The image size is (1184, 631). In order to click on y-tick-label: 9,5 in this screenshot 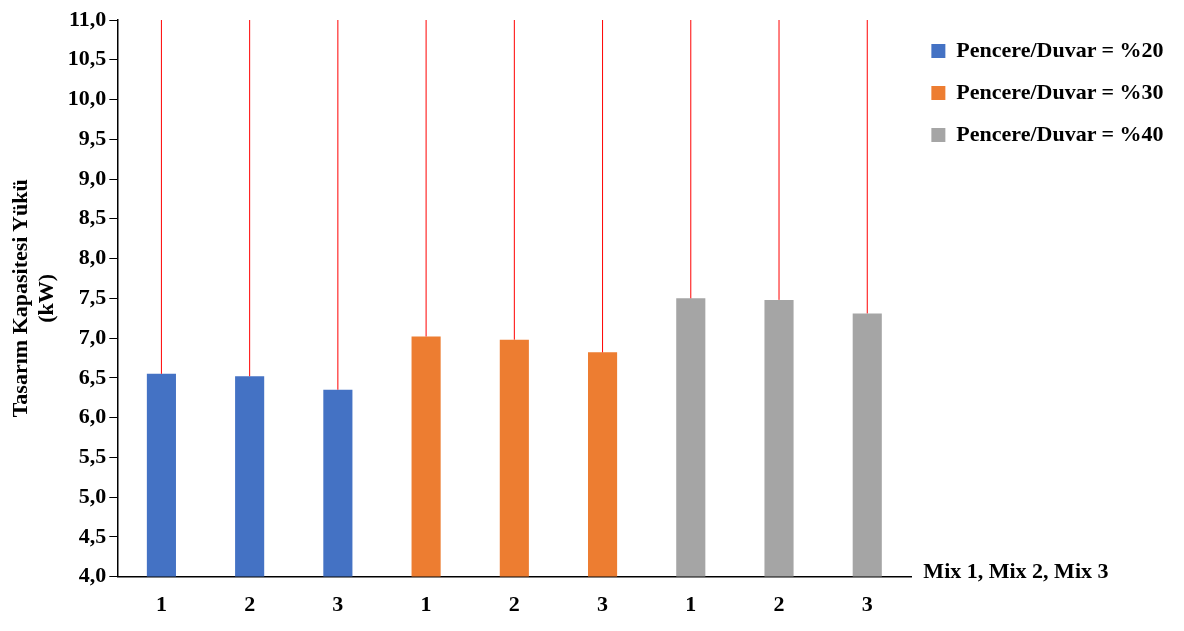, I will do `click(92, 137)`.